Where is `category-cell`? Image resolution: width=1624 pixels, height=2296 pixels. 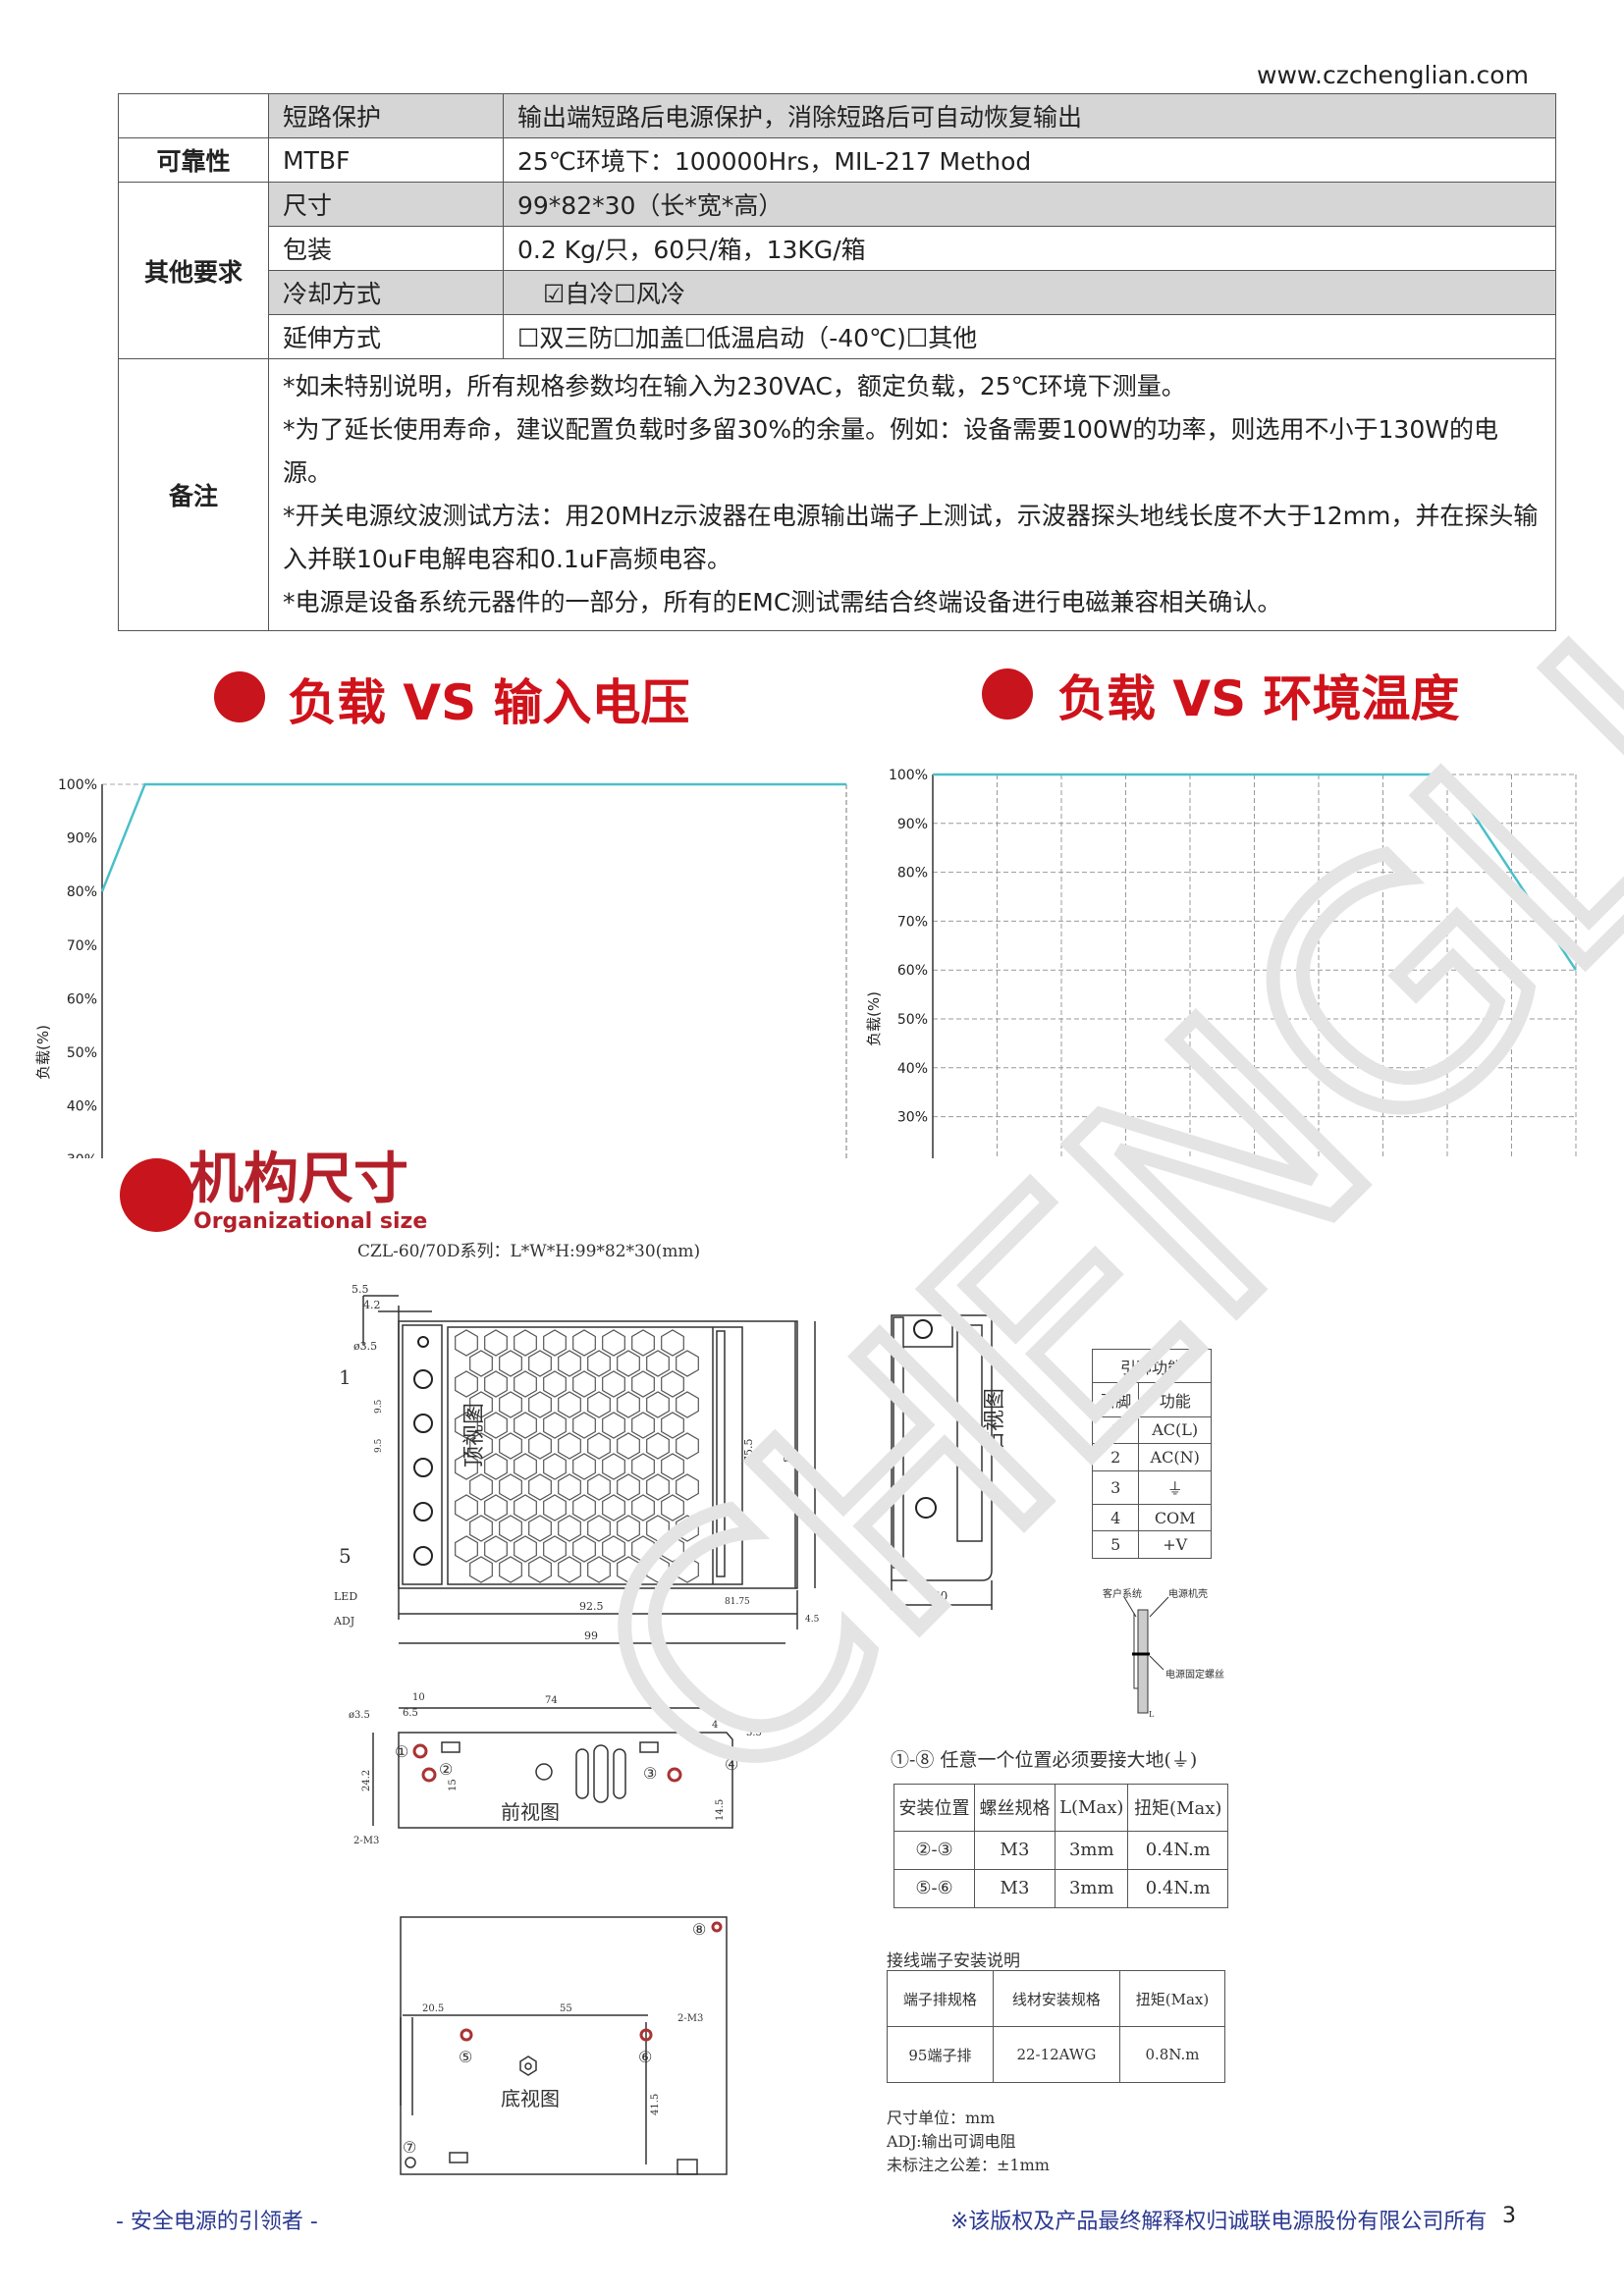 category-cell is located at coordinates (193, 115).